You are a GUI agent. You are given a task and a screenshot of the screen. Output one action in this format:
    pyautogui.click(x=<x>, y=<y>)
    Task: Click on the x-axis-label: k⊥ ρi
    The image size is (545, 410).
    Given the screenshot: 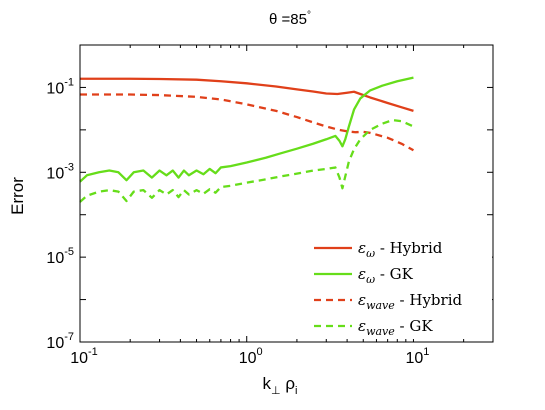 What is the action you would take?
    pyautogui.click(x=280, y=385)
    